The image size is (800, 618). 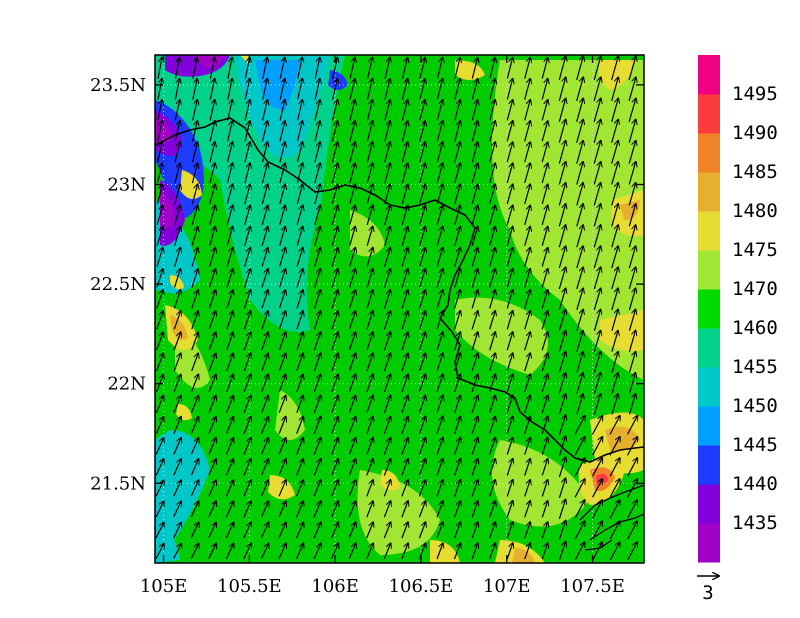 What do you see at coordinates (709, 270) in the screenshot?
I see `colorbar-swatch` at bounding box center [709, 270].